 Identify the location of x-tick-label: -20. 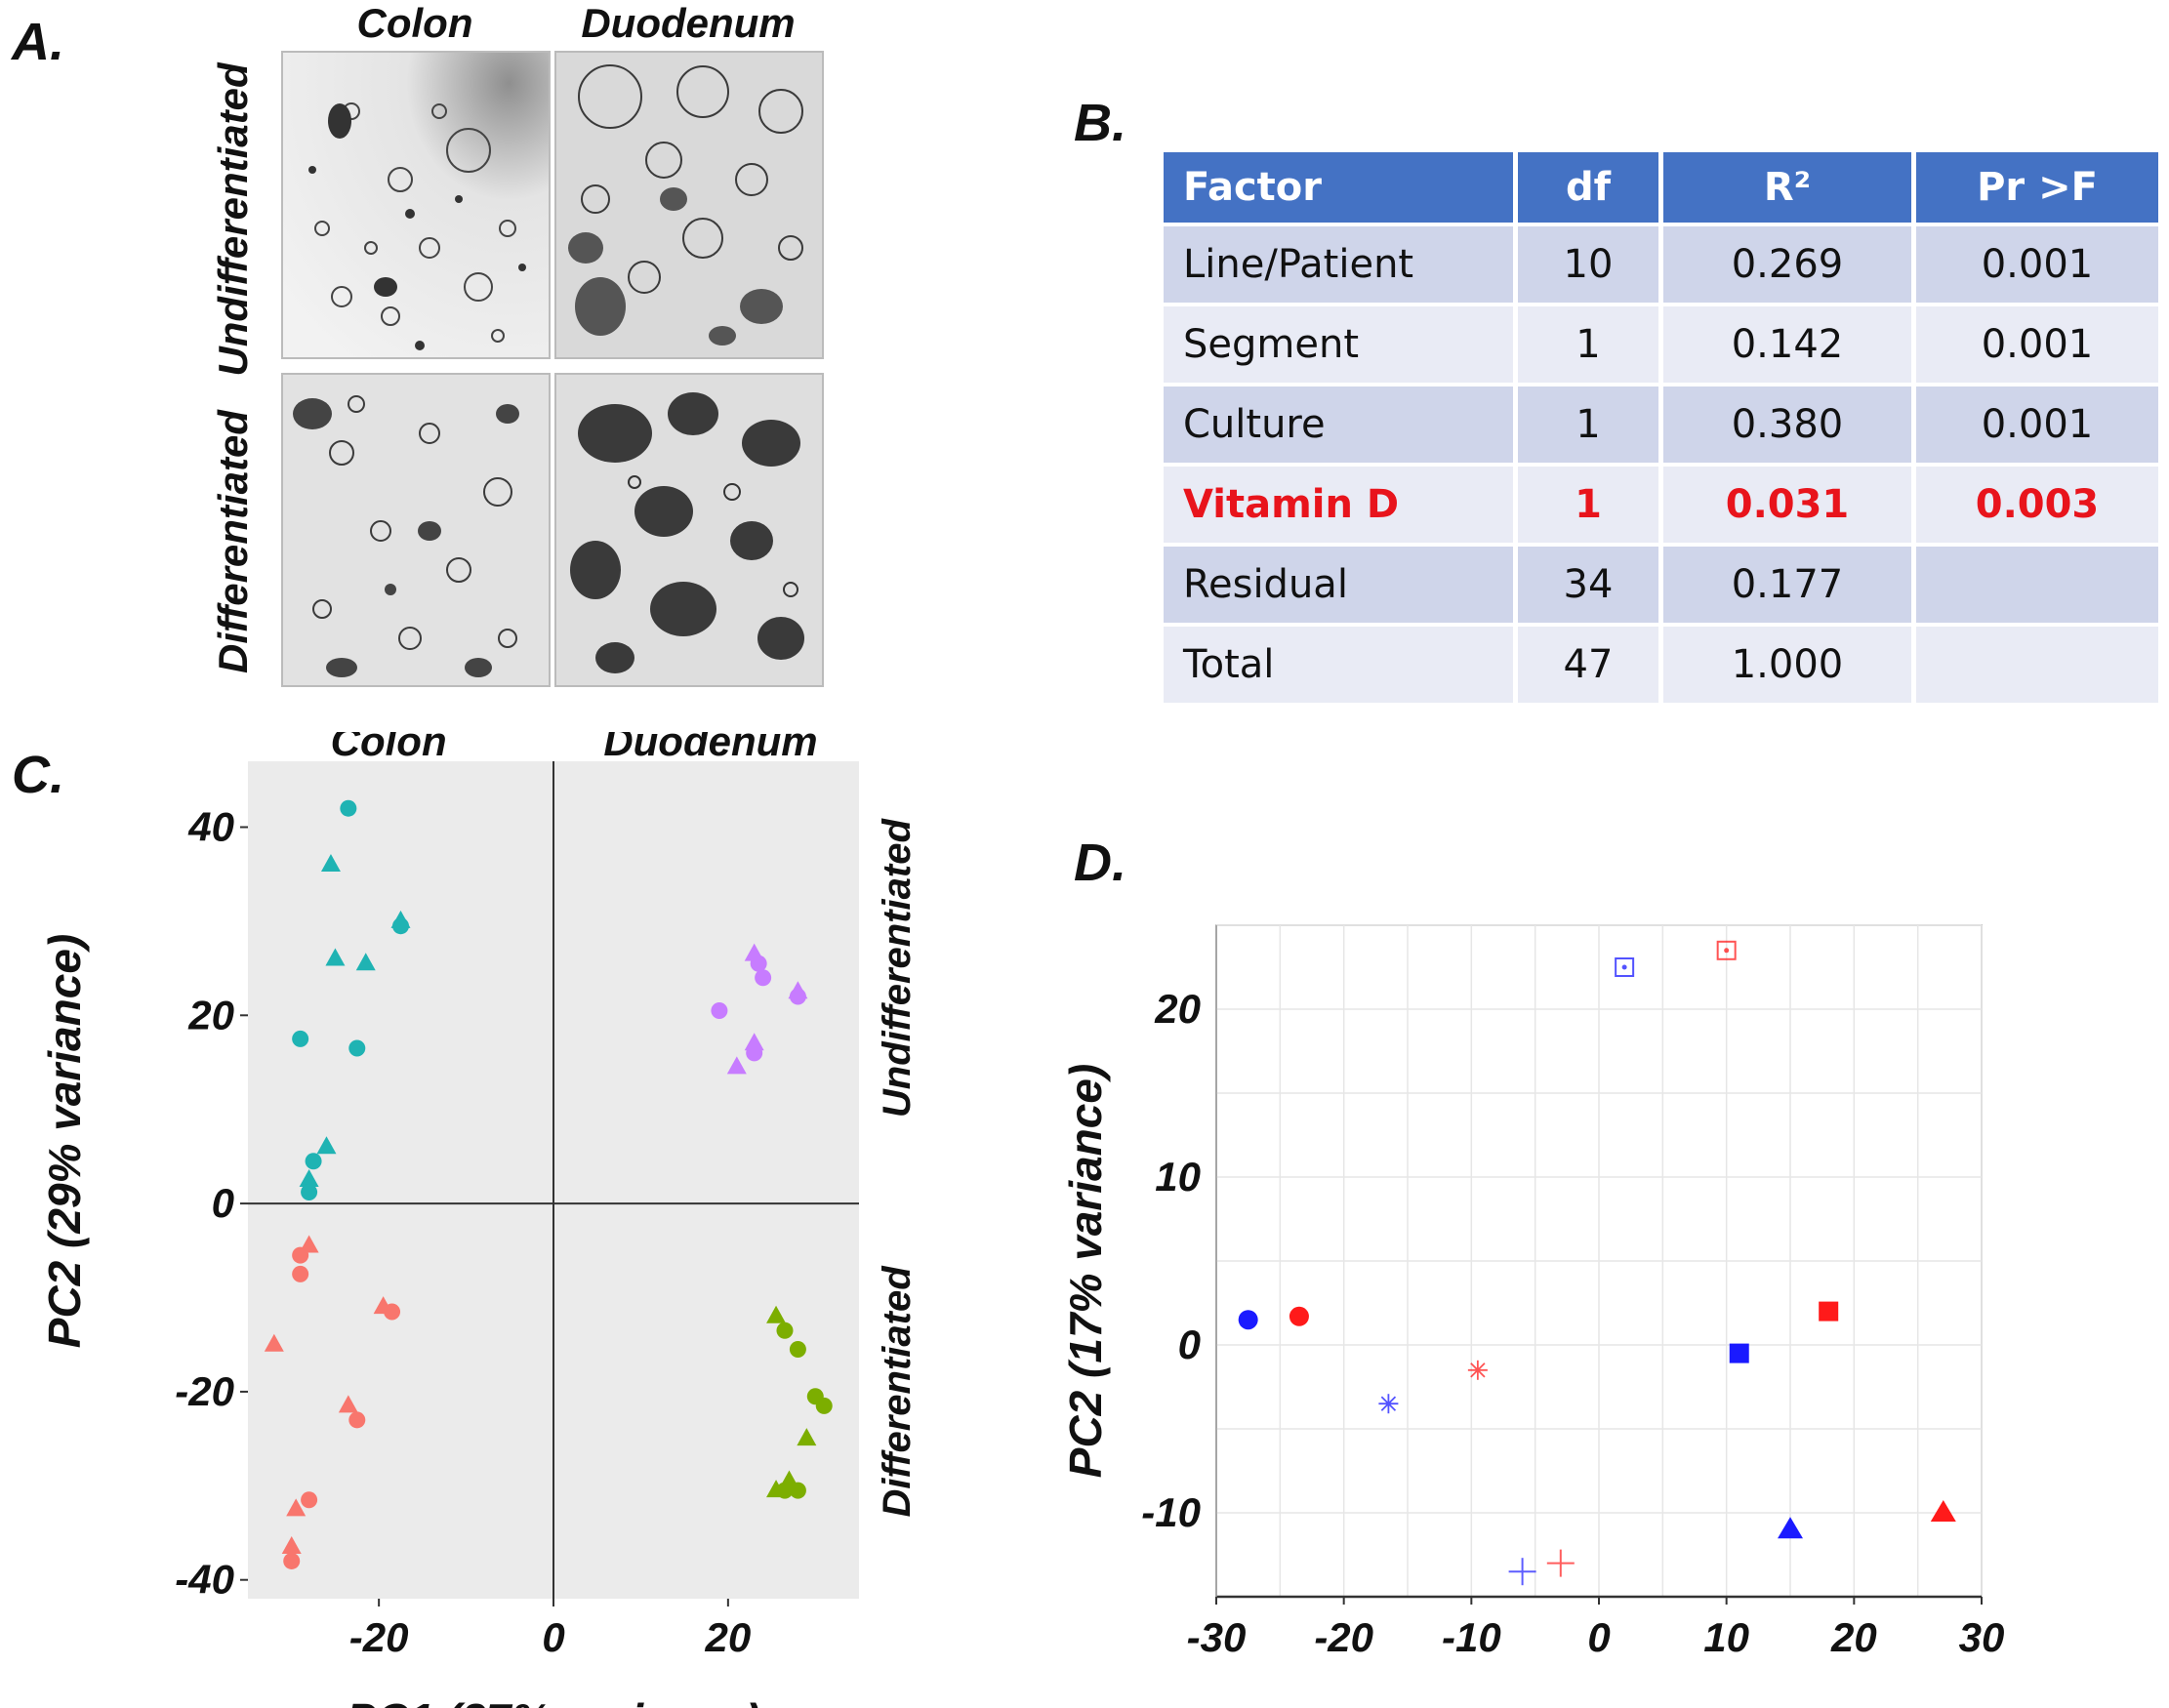
(379, 1637).